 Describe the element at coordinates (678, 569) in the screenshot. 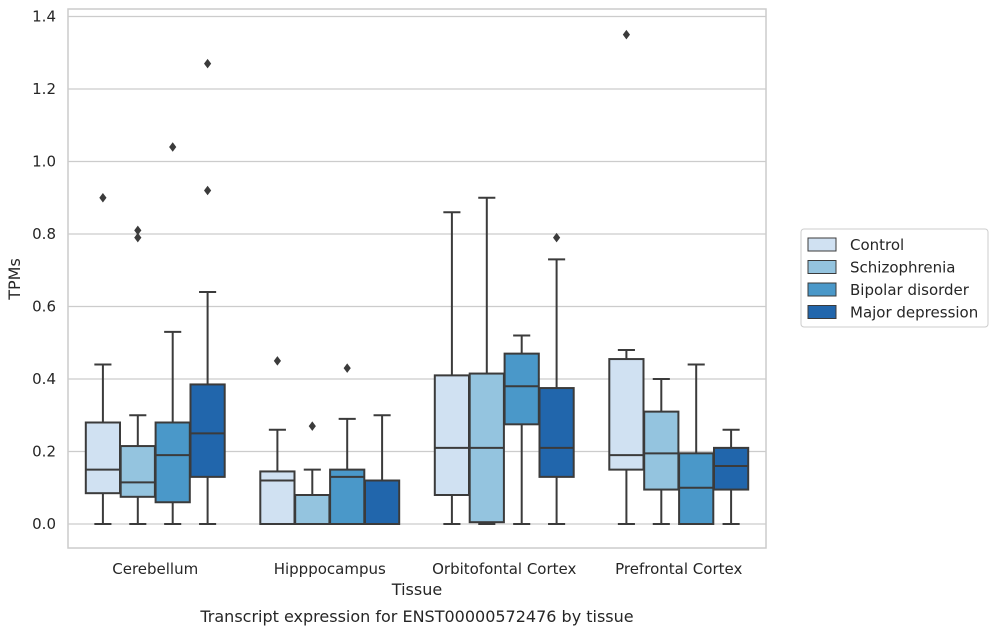

I see `x-tick-label: Prefrontal Cortex` at that location.